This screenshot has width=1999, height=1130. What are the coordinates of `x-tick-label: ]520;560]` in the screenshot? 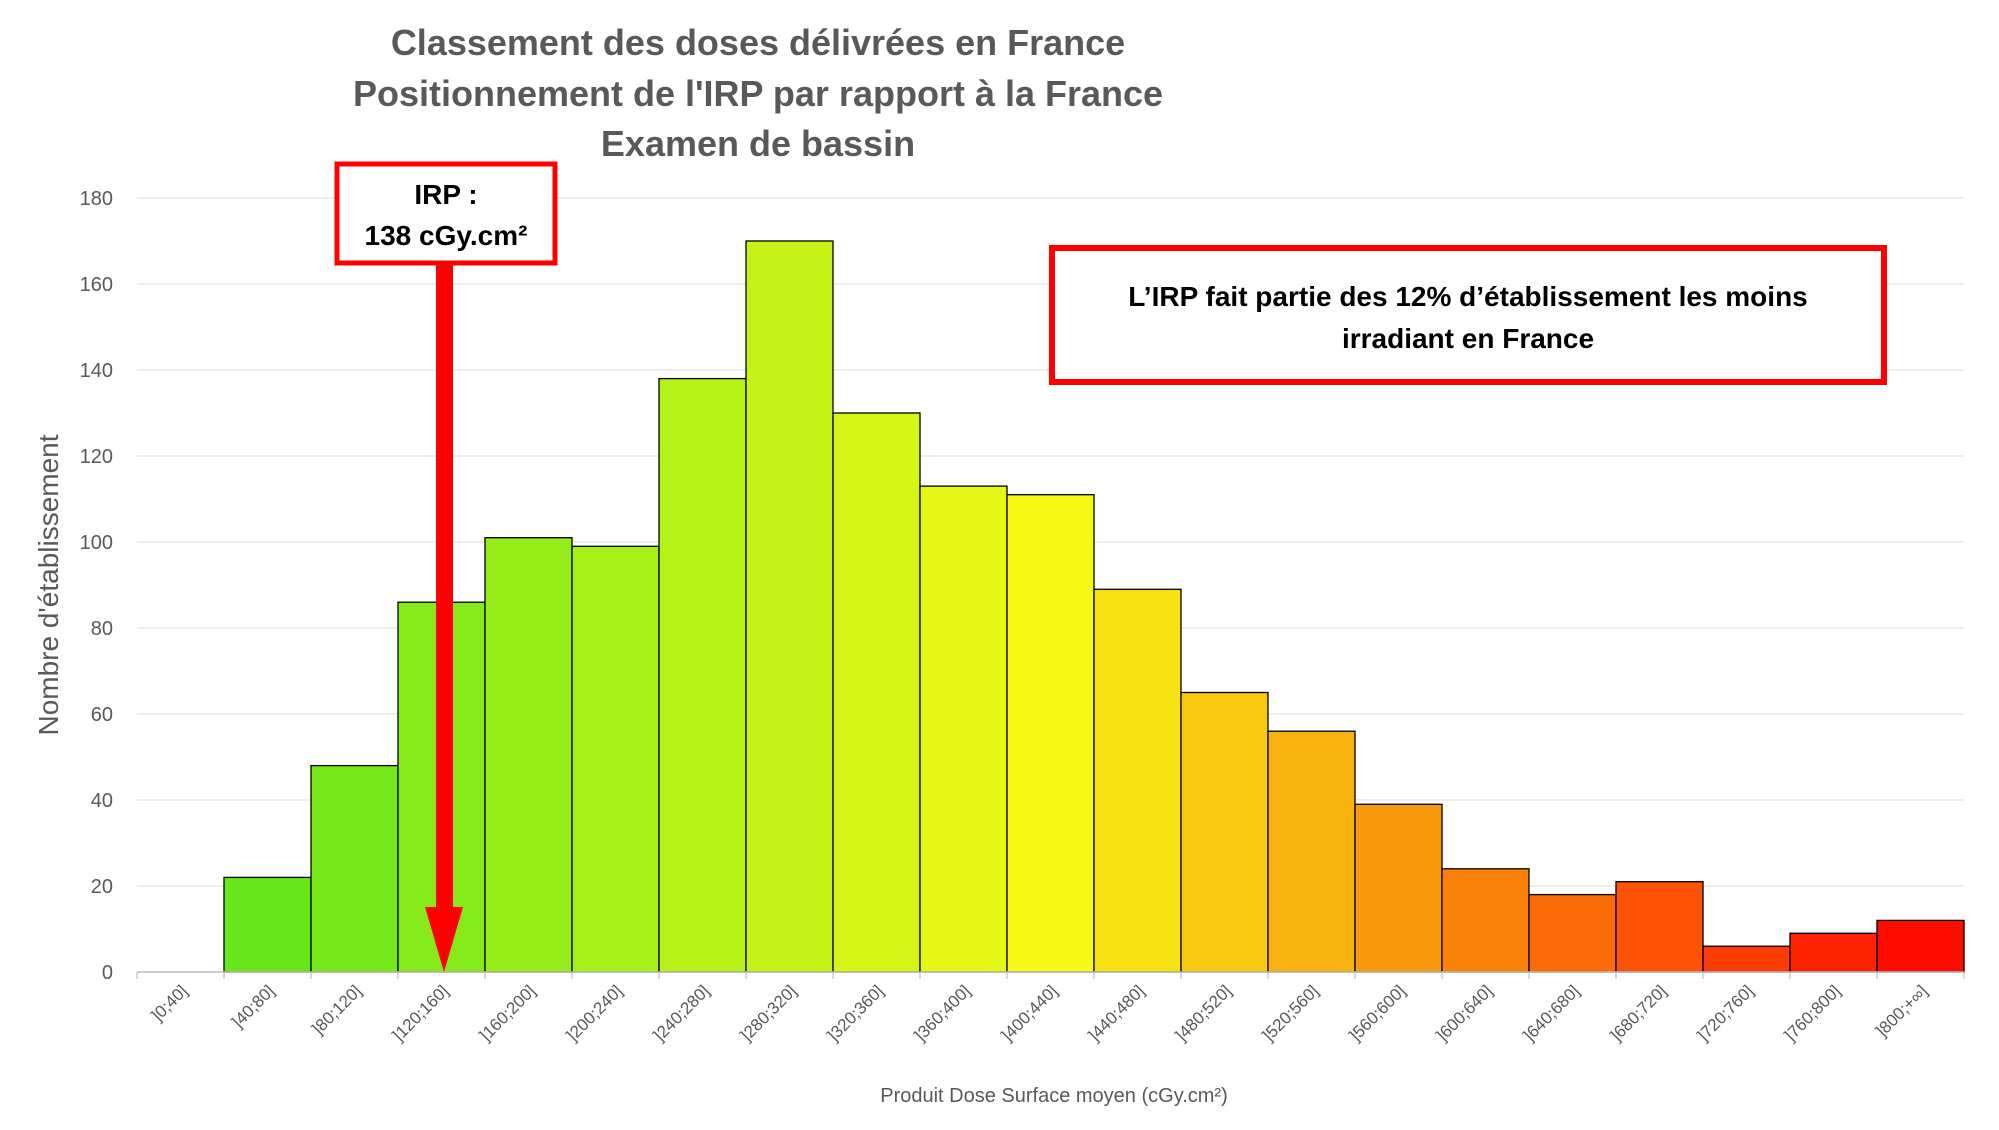 It's located at (1291, 1013).